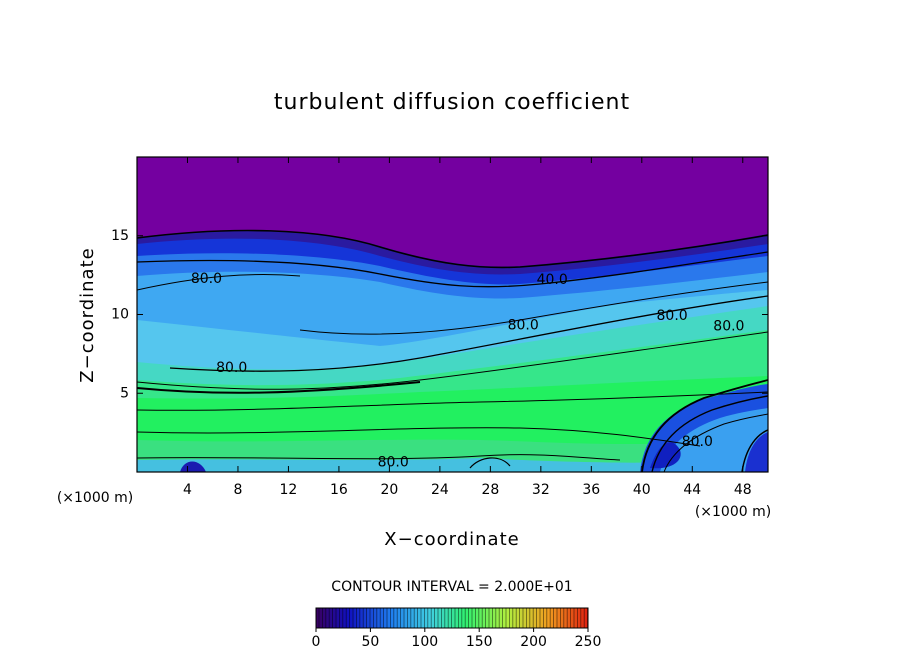  Describe the element at coordinates (316, 642) in the screenshot. I see `colorbar-tick-label: 0` at that location.